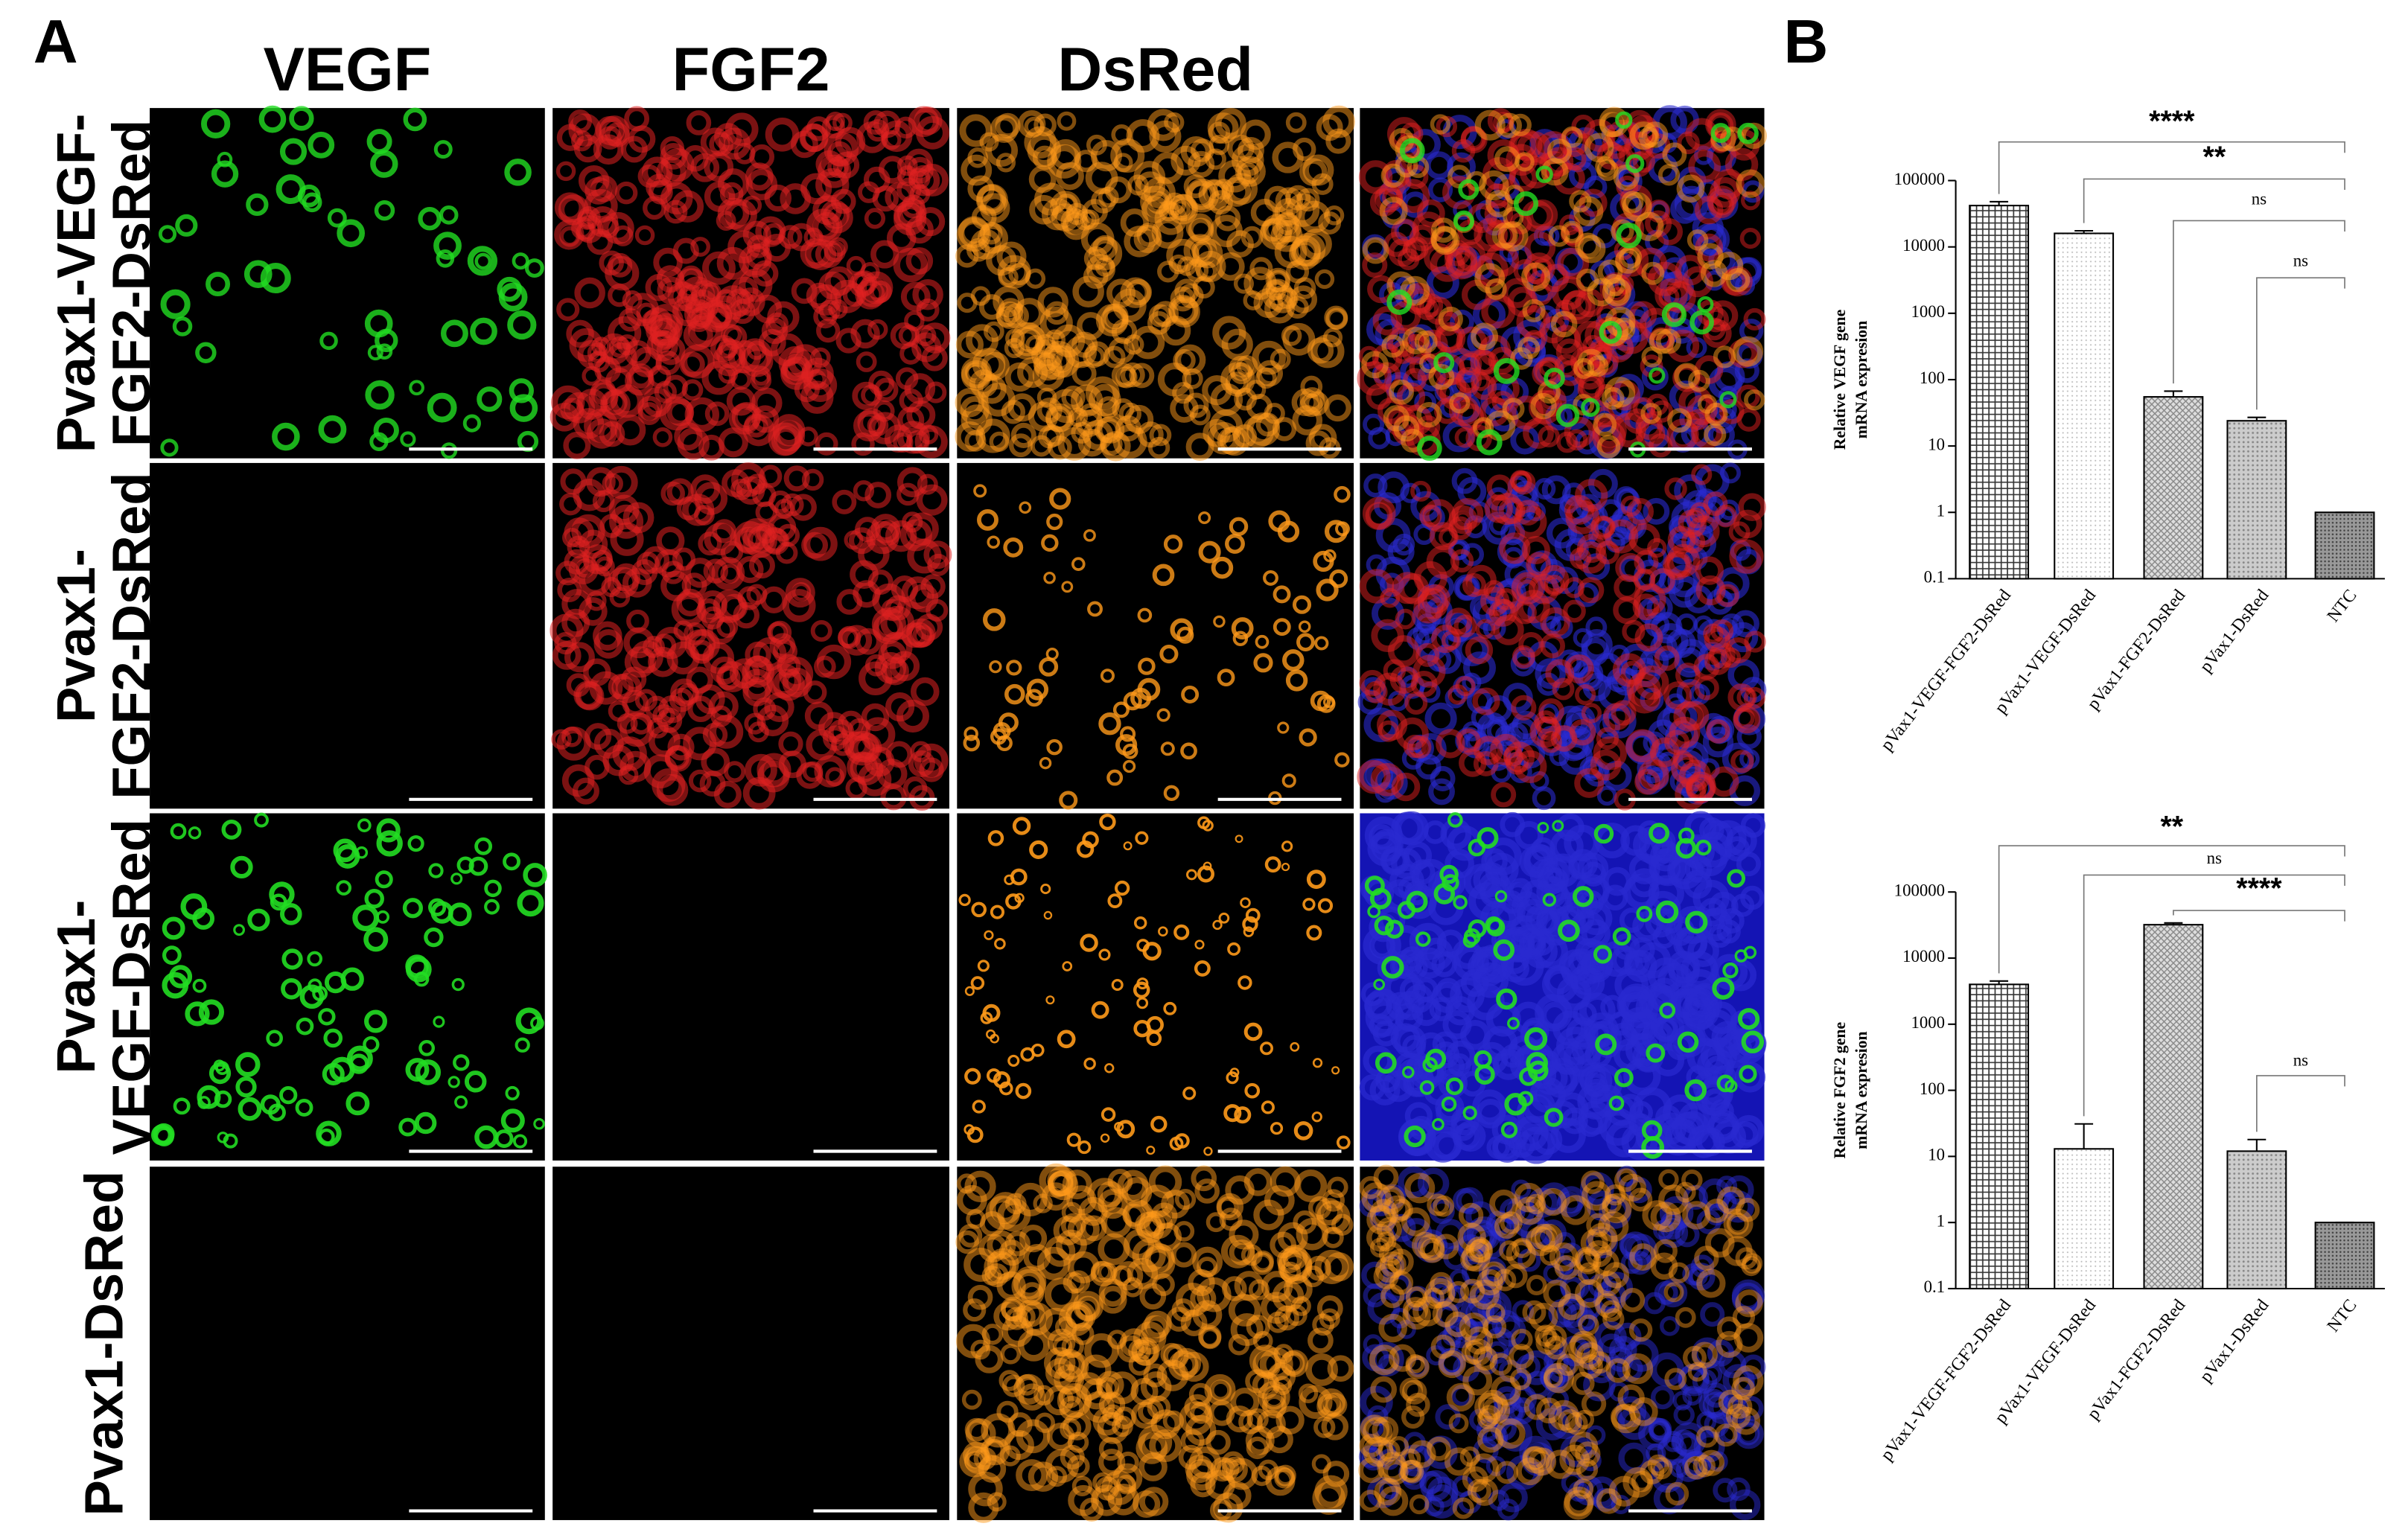  Describe the element at coordinates (1935, 577) in the screenshot. I see `y-tick-label: 0.1` at that location.